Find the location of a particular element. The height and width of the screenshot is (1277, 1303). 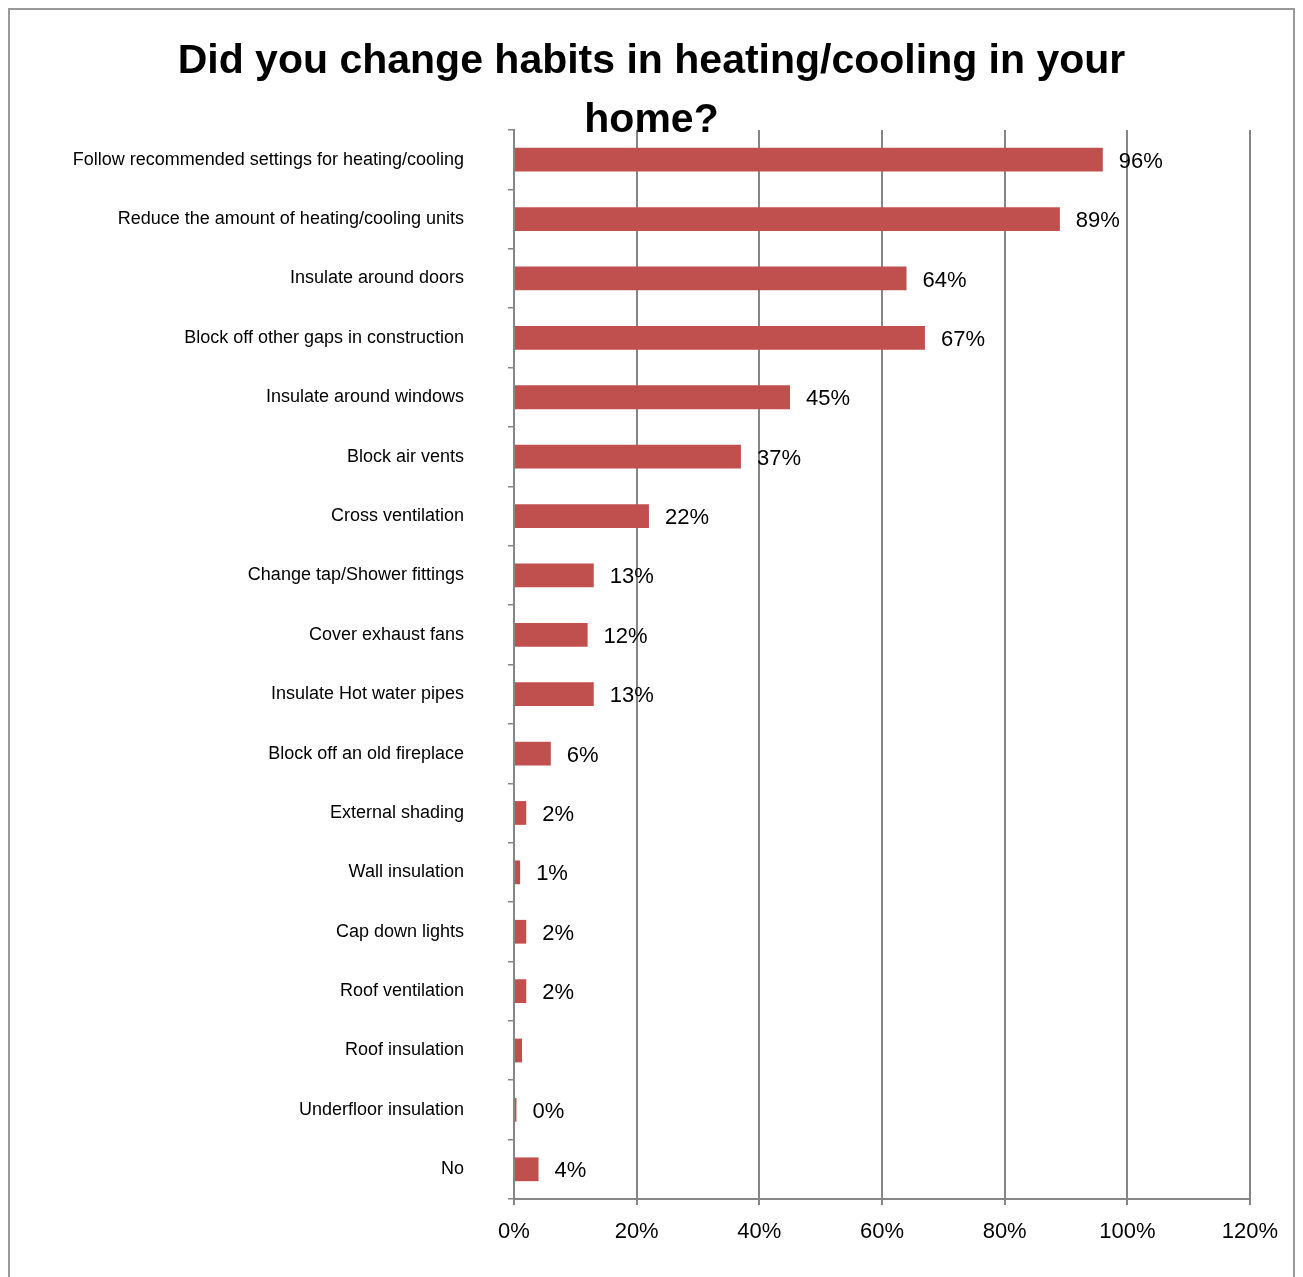

chart-title: Did you change habits in heating/cooling in your home? is located at coordinates (651, 89).